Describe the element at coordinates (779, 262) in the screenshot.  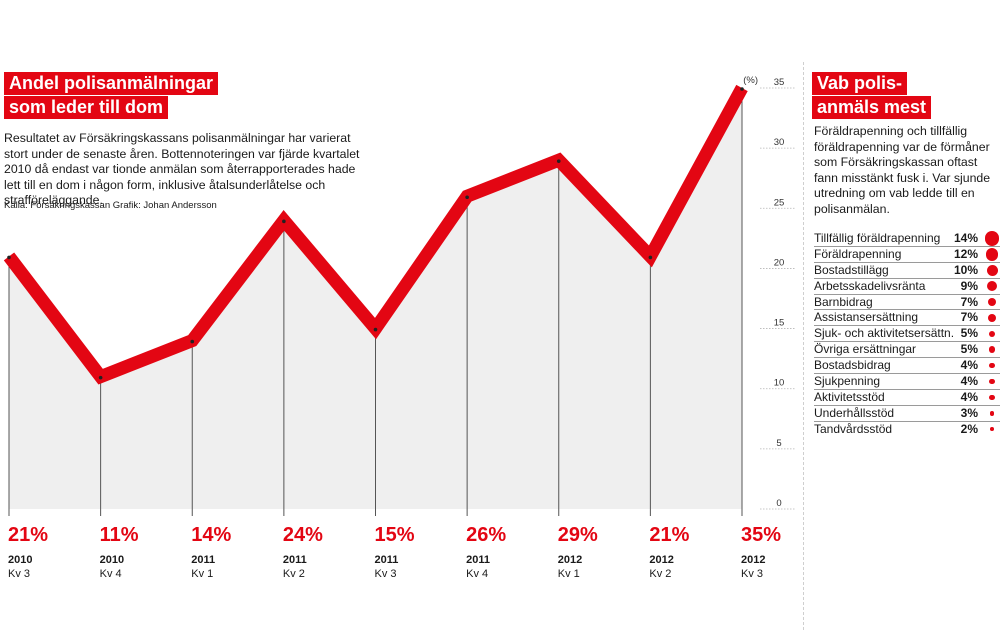
I see `y-tick-label: 20` at that location.